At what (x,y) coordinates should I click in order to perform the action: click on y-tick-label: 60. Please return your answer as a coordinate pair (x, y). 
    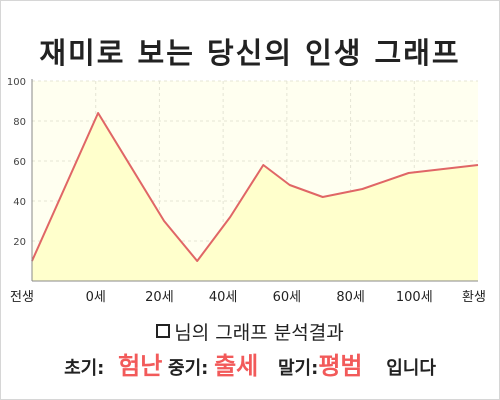
    Looking at the image, I should click on (19, 162).